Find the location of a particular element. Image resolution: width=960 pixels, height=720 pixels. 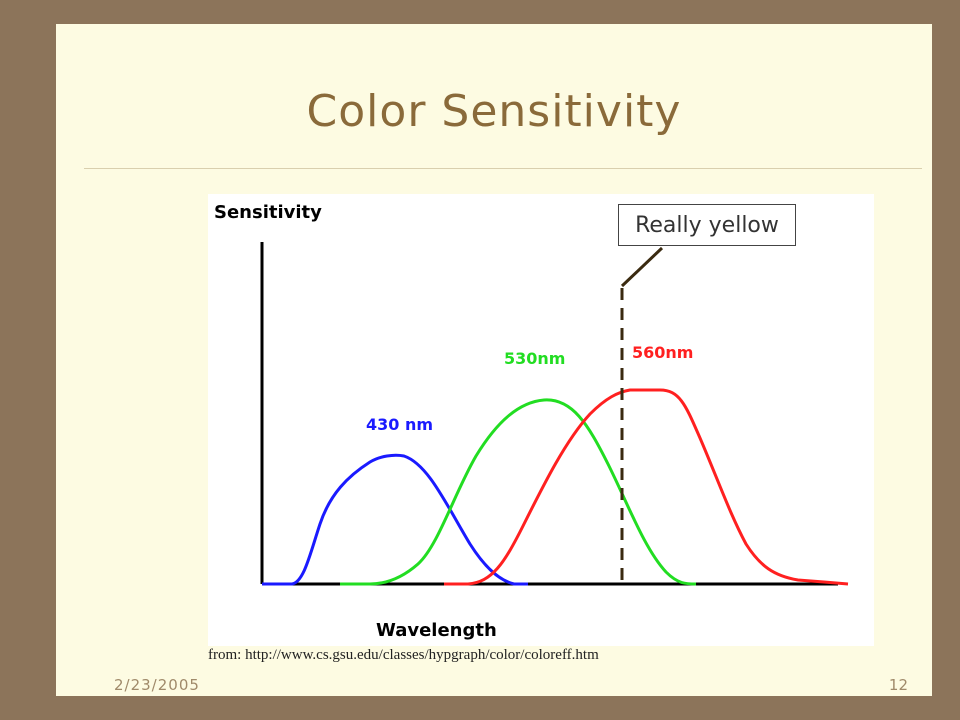

footer-page-number: 12 is located at coordinates (898, 685).